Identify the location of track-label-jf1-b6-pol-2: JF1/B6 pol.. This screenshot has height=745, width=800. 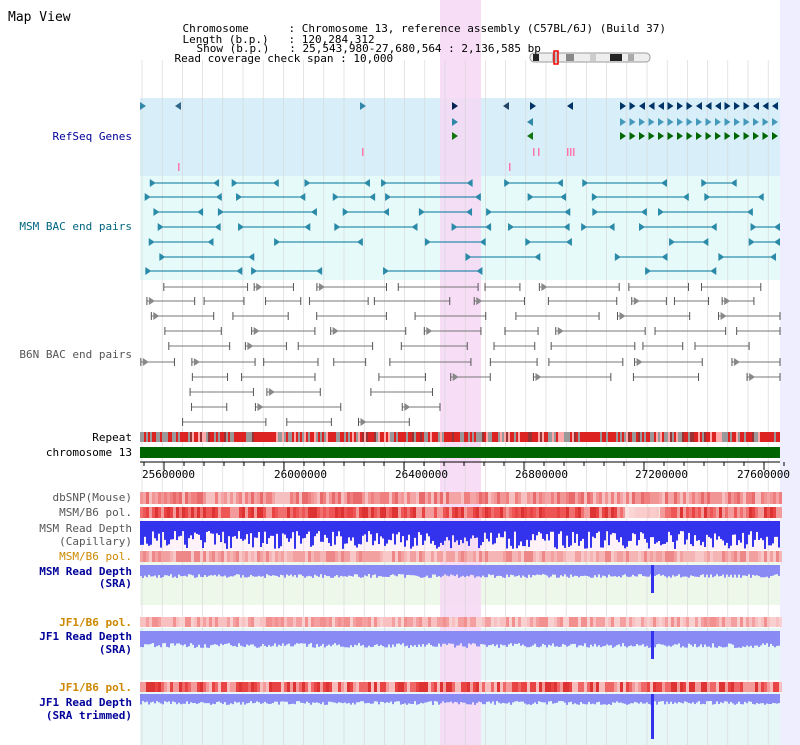
(95, 687).